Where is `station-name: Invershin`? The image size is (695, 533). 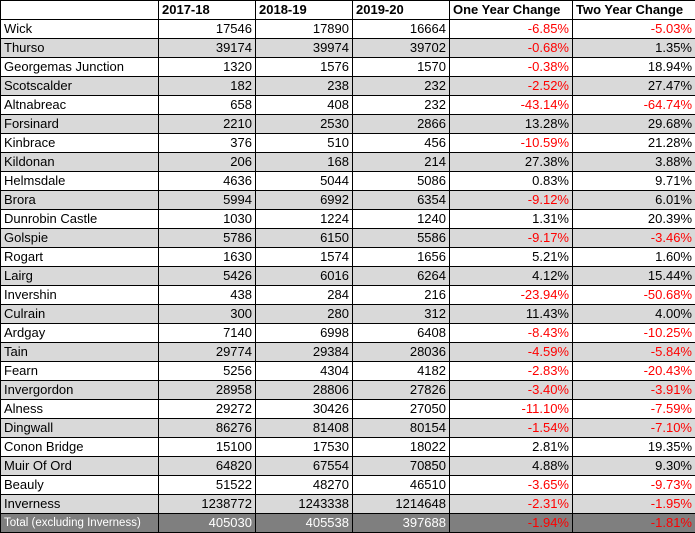
station-name: Invershin is located at coordinates (80, 295).